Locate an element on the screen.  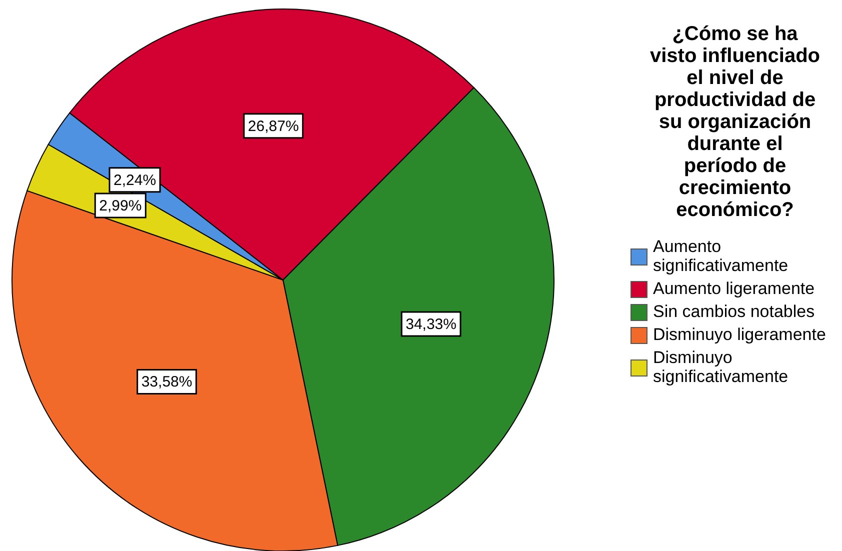
legend-label: Disminuyo ligeramente is located at coordinates (739, 334).